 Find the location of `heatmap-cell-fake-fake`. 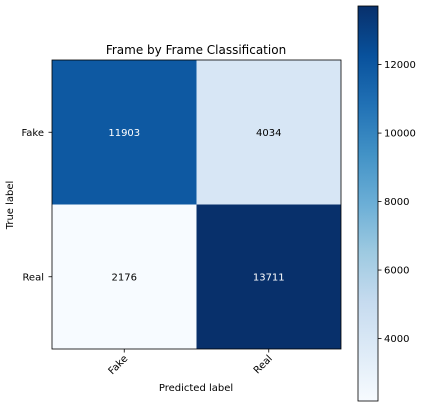

heatmap-cell-fake-fake is located at coordinates (124, 132).